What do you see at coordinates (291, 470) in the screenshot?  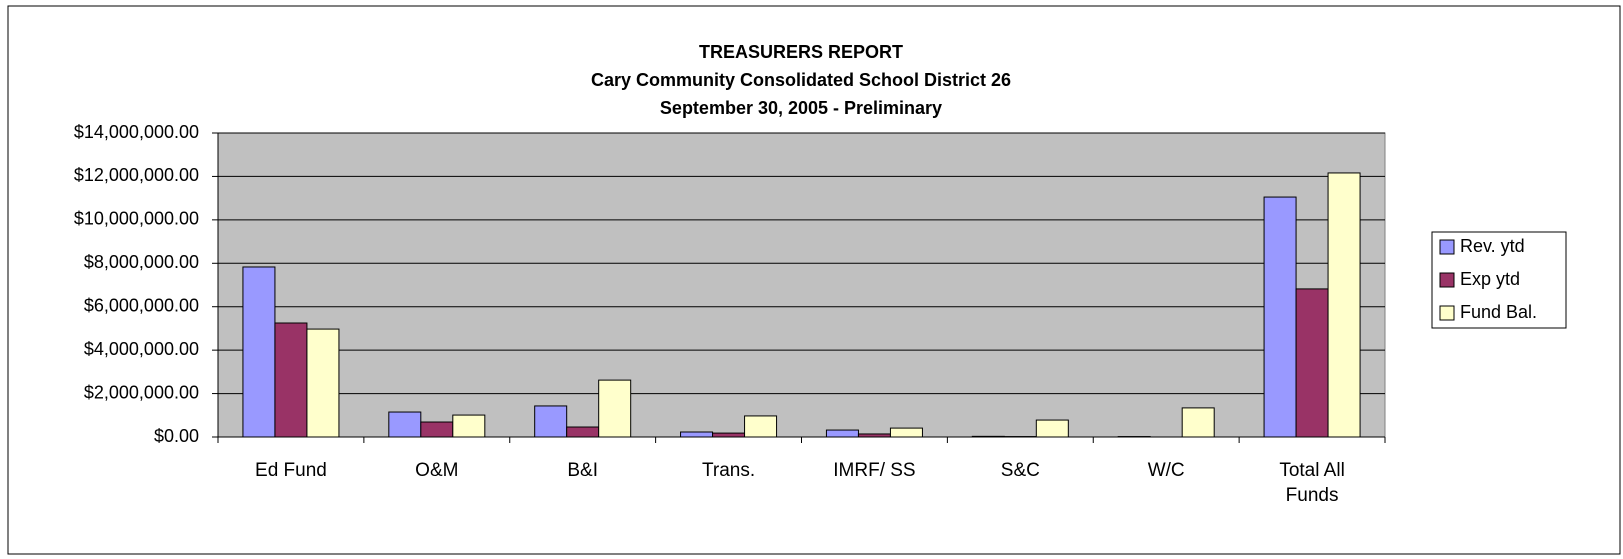 I see `x-tick-label: Ed Fund` at bounding box center [291, 470].